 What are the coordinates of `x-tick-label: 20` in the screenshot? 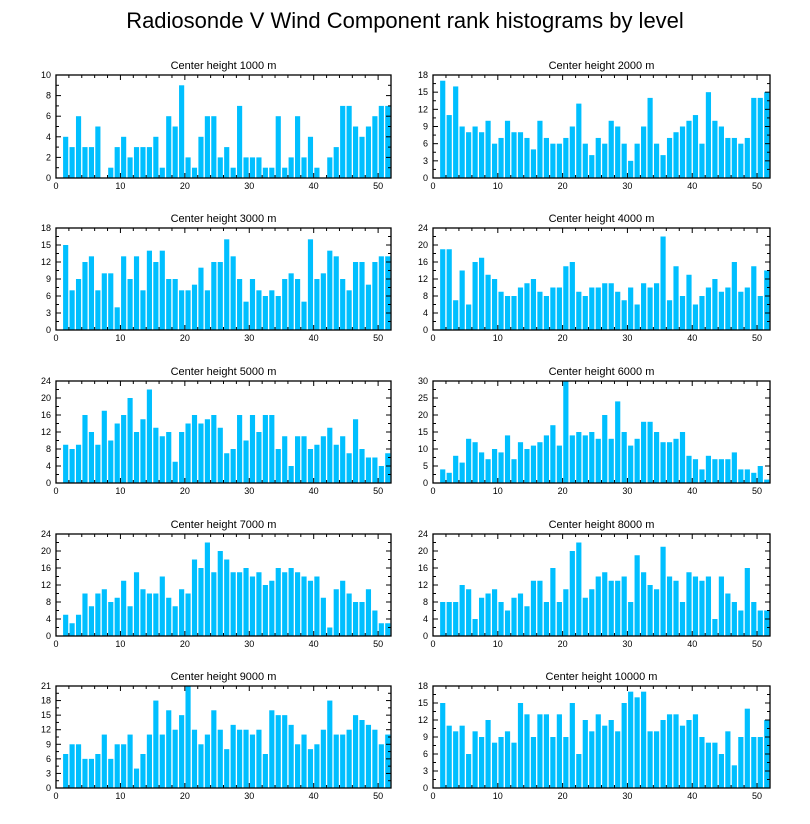 It's located at (563, 338).